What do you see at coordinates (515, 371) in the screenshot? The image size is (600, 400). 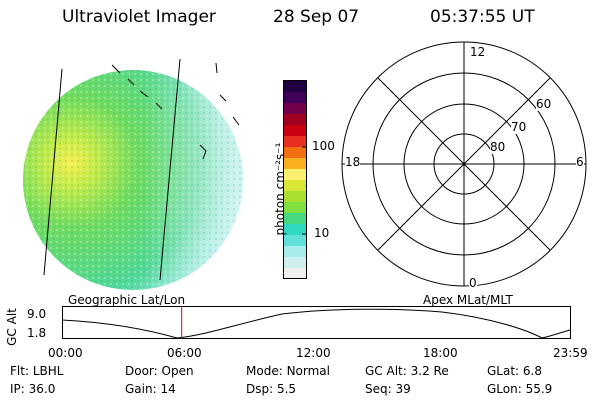 I see `info-glat: GLat: 6.8` at bounding box center [515, 371].